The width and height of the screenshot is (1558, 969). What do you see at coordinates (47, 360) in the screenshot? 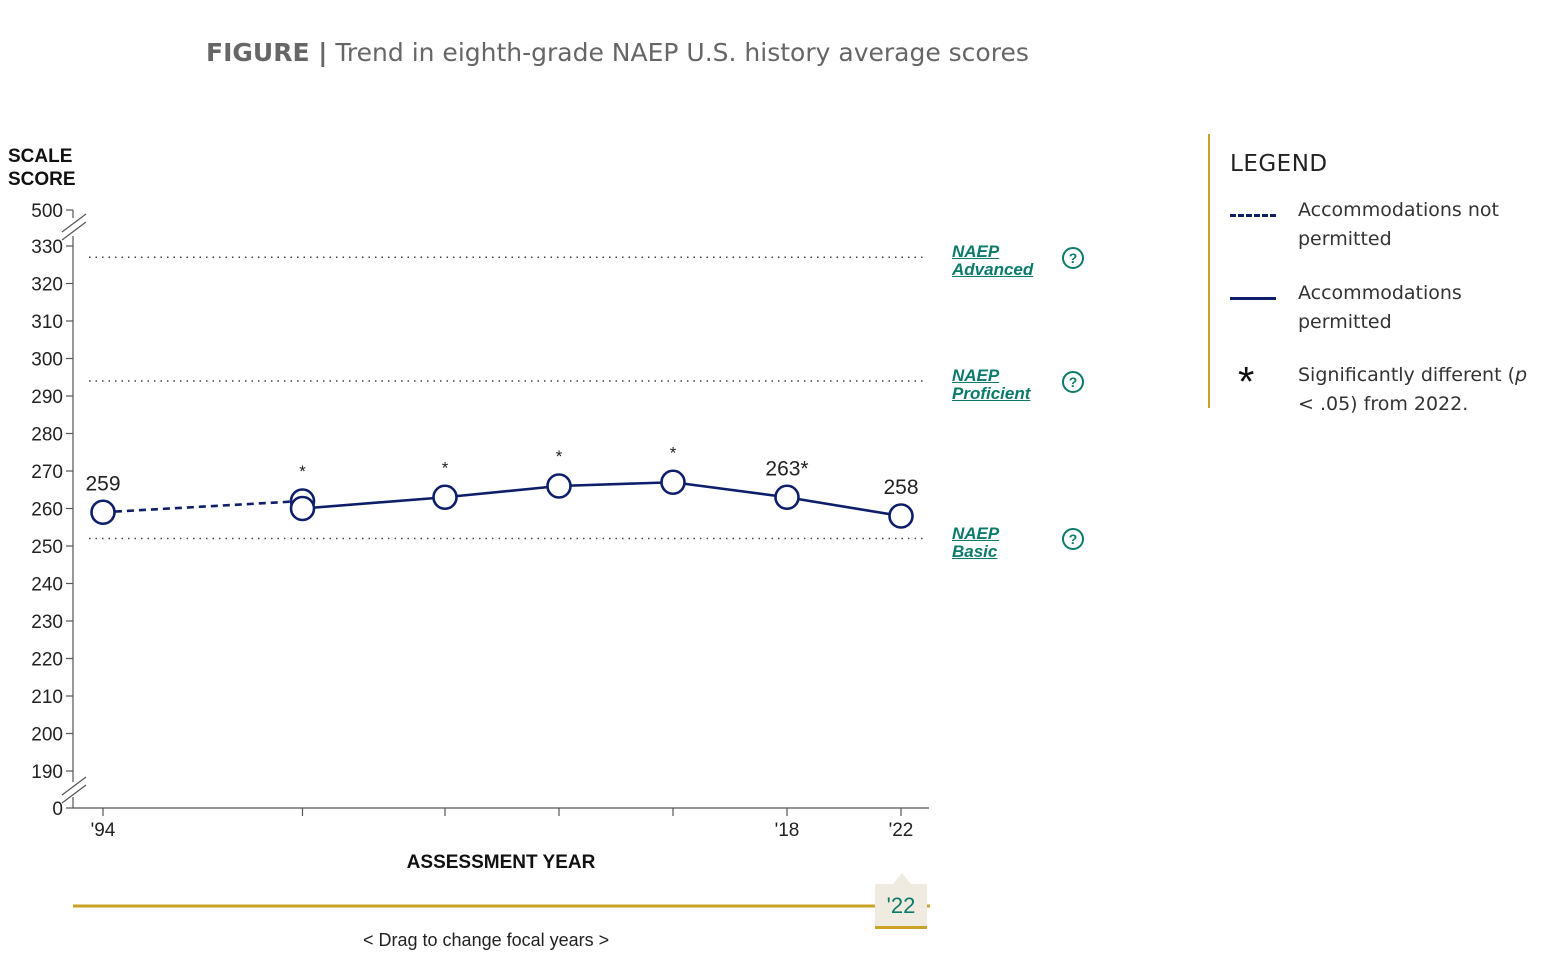
I see `y-tick-label: 300` at bounding box center [47, 360].